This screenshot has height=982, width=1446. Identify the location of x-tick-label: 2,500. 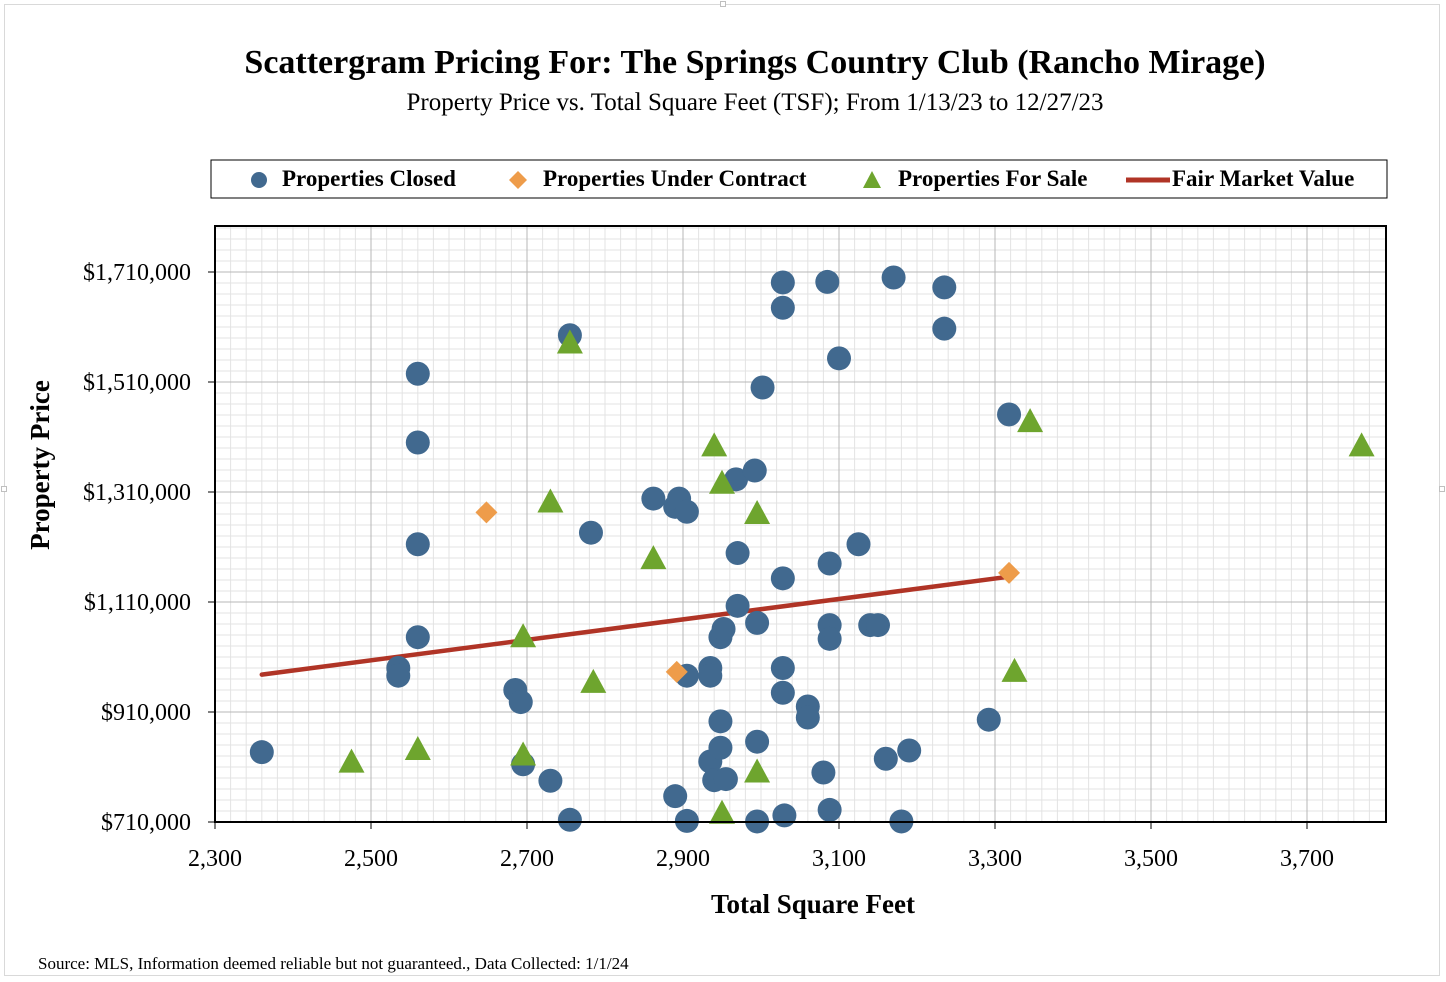
(371, 859).